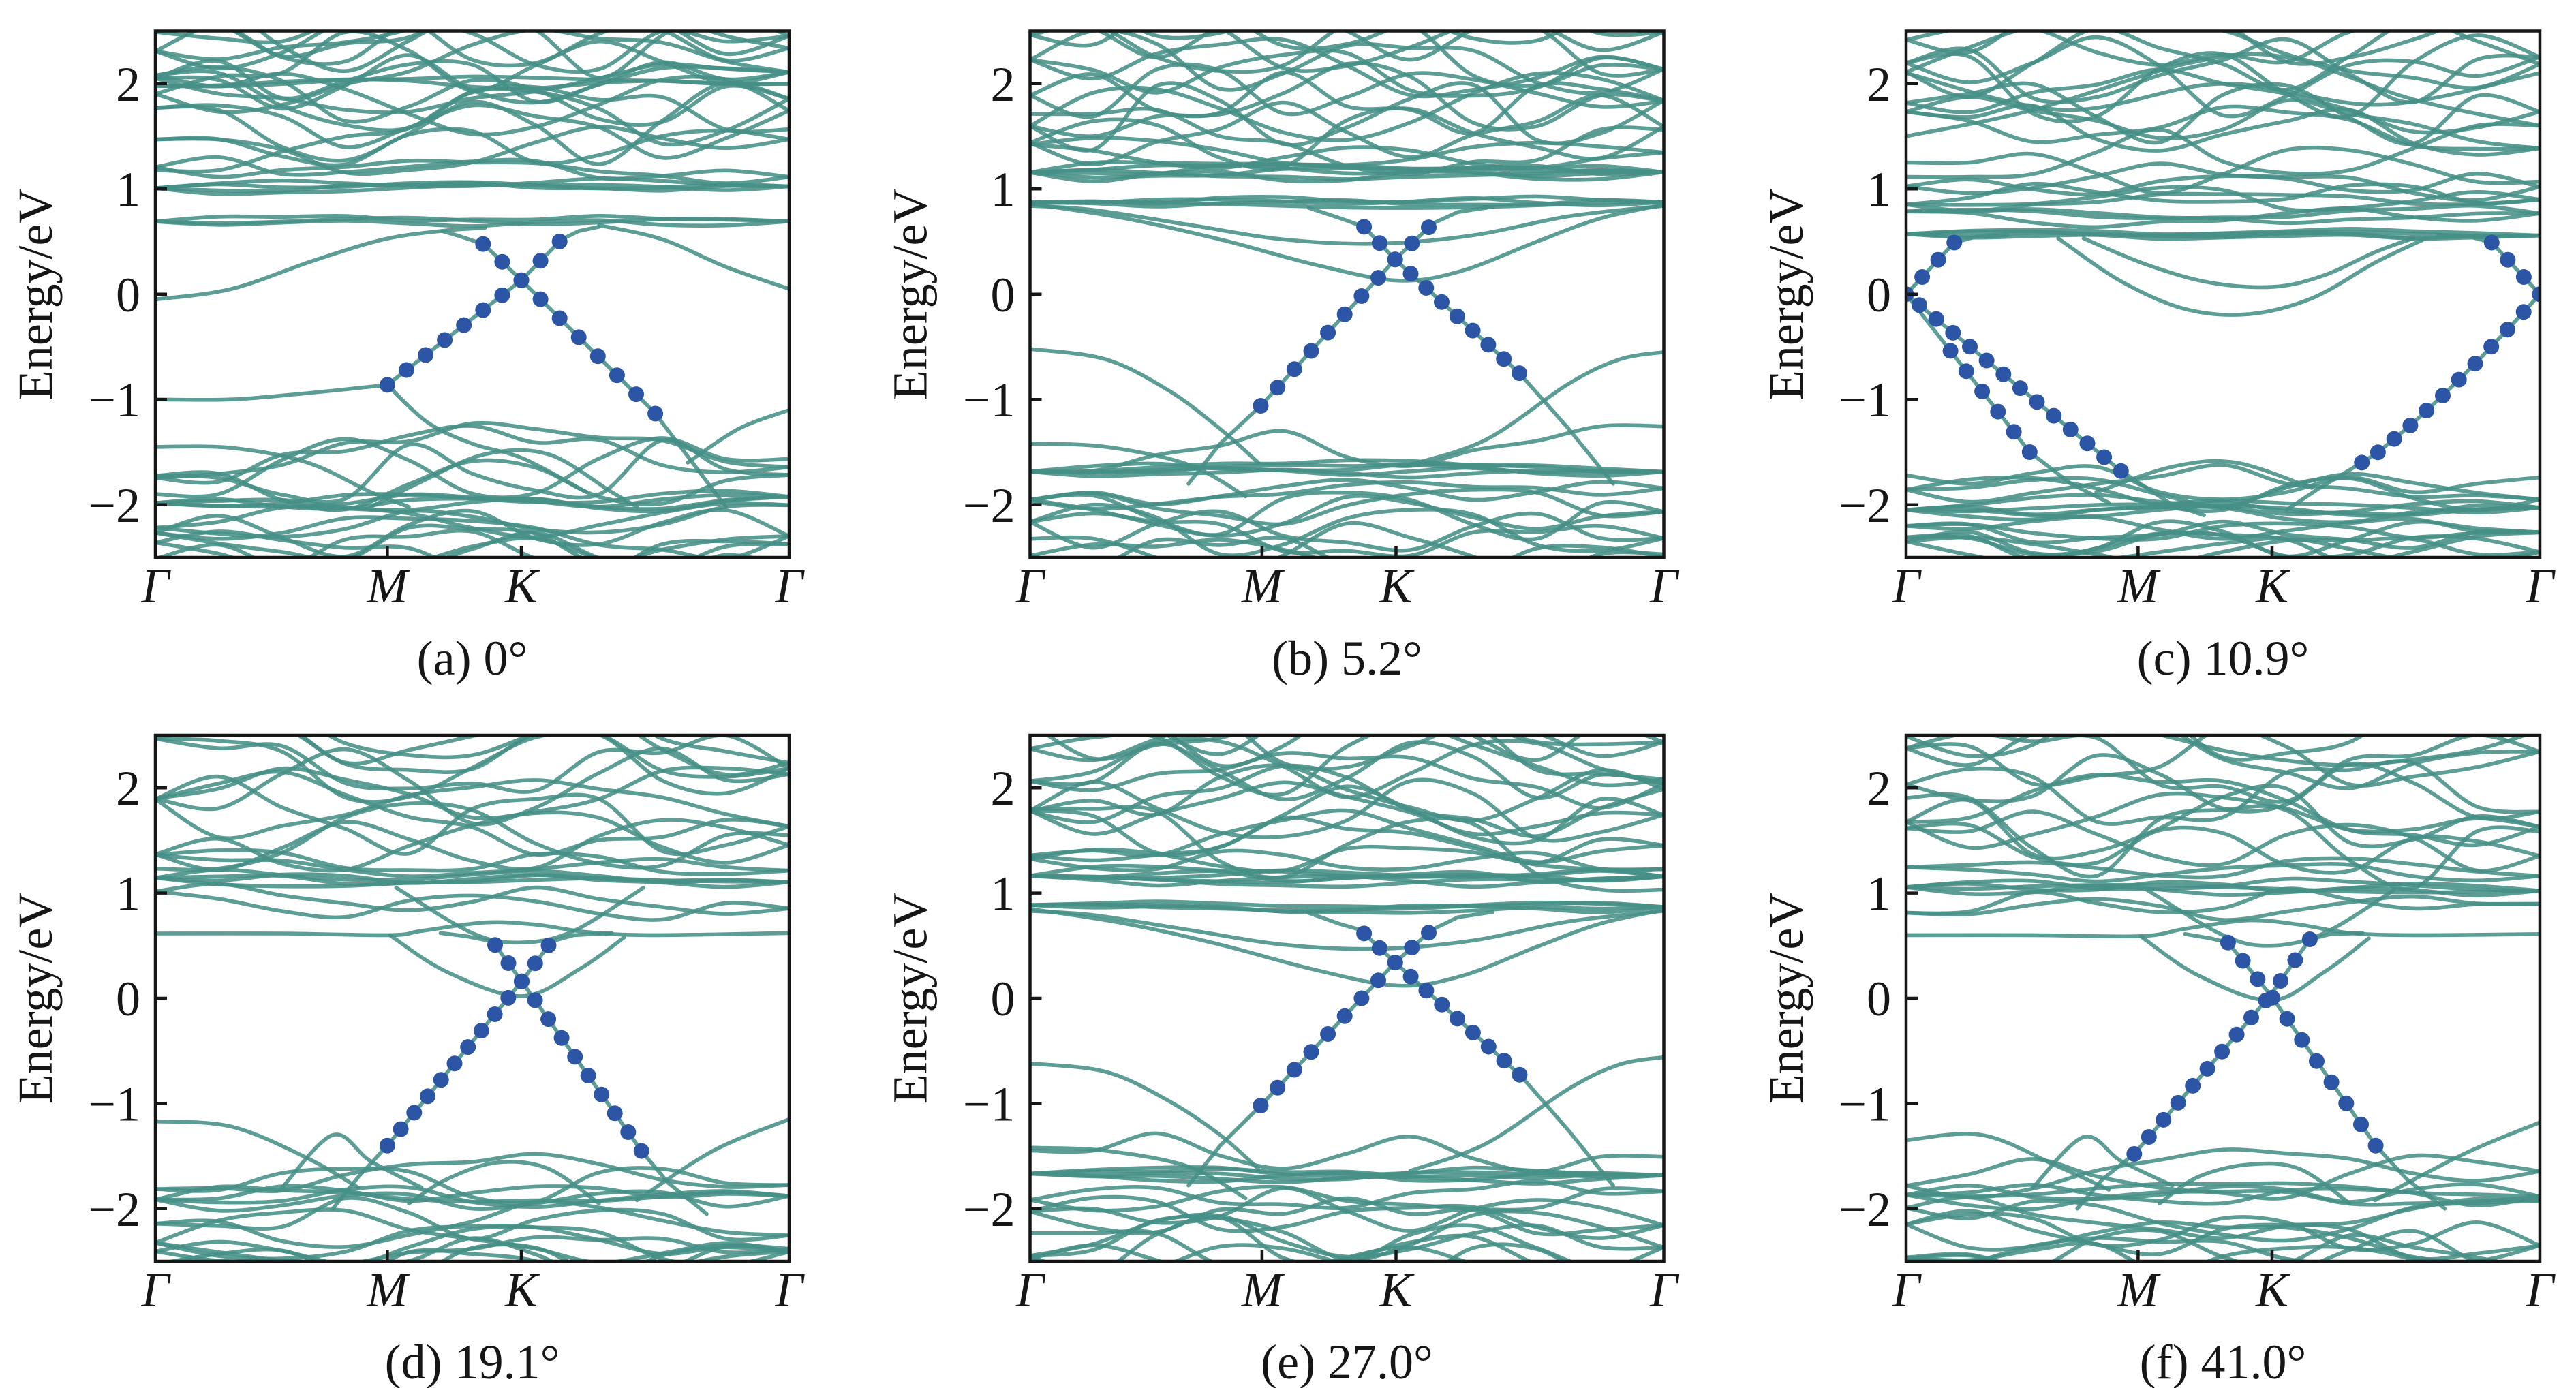  I want to click on svg-text: (f) 41.0°, so click(2223, 1361).